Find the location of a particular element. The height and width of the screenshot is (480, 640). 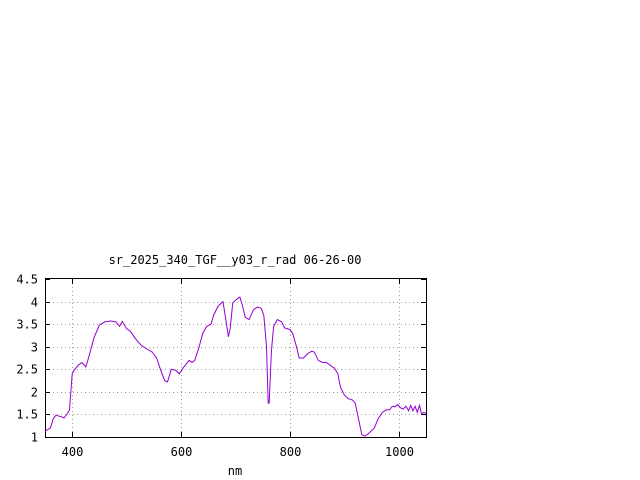

x-axis-label: nm is located at coordinates (235, 471).